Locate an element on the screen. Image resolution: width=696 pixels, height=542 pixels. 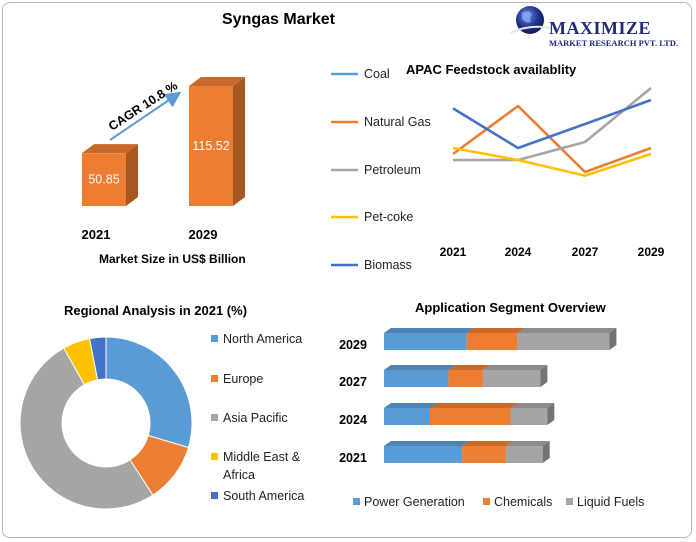
application-chart-title: Application Segment Overview is located at coordinates (510, 307).